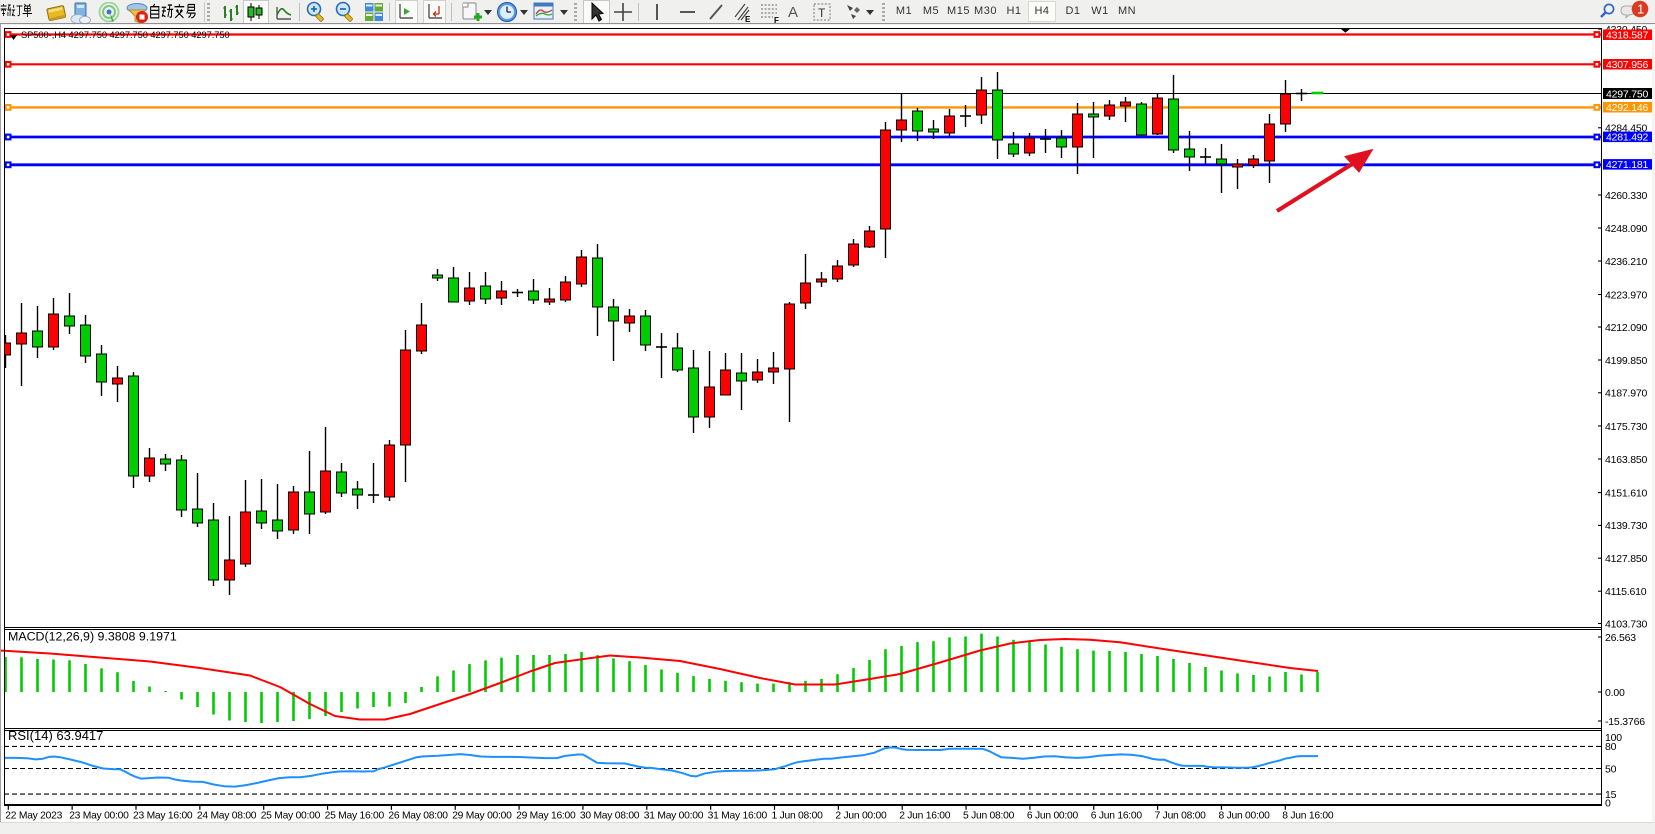 This screenshot has height=834, width=1655. Describe the element at coordinates (674, 815) in the screenshot. I see `svg-text: 31 May 00:00` at that location.